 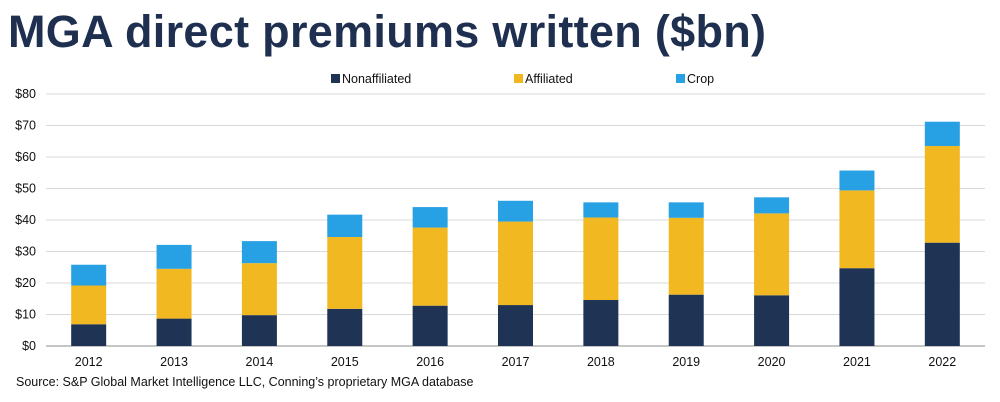 I want to click on bar-affiliated-2019, so click(x=686, y=256).